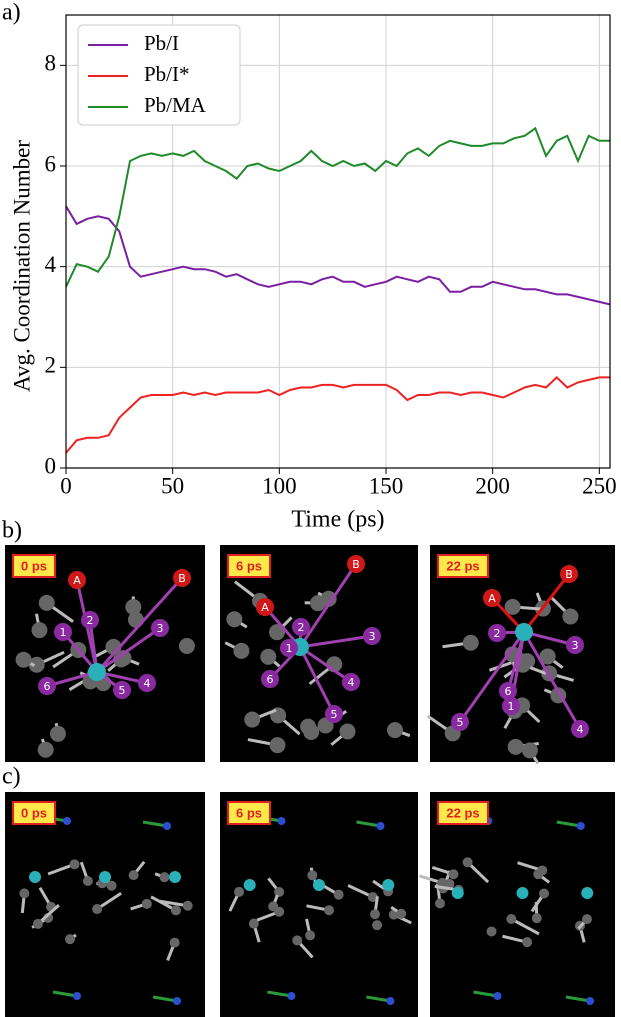 The height and width of the screenshot is (1017, 621). What do you see at coordinates (462, 565) in the screenshot?
I see `time-label: 22 ps` at bounding box center [462, 565].